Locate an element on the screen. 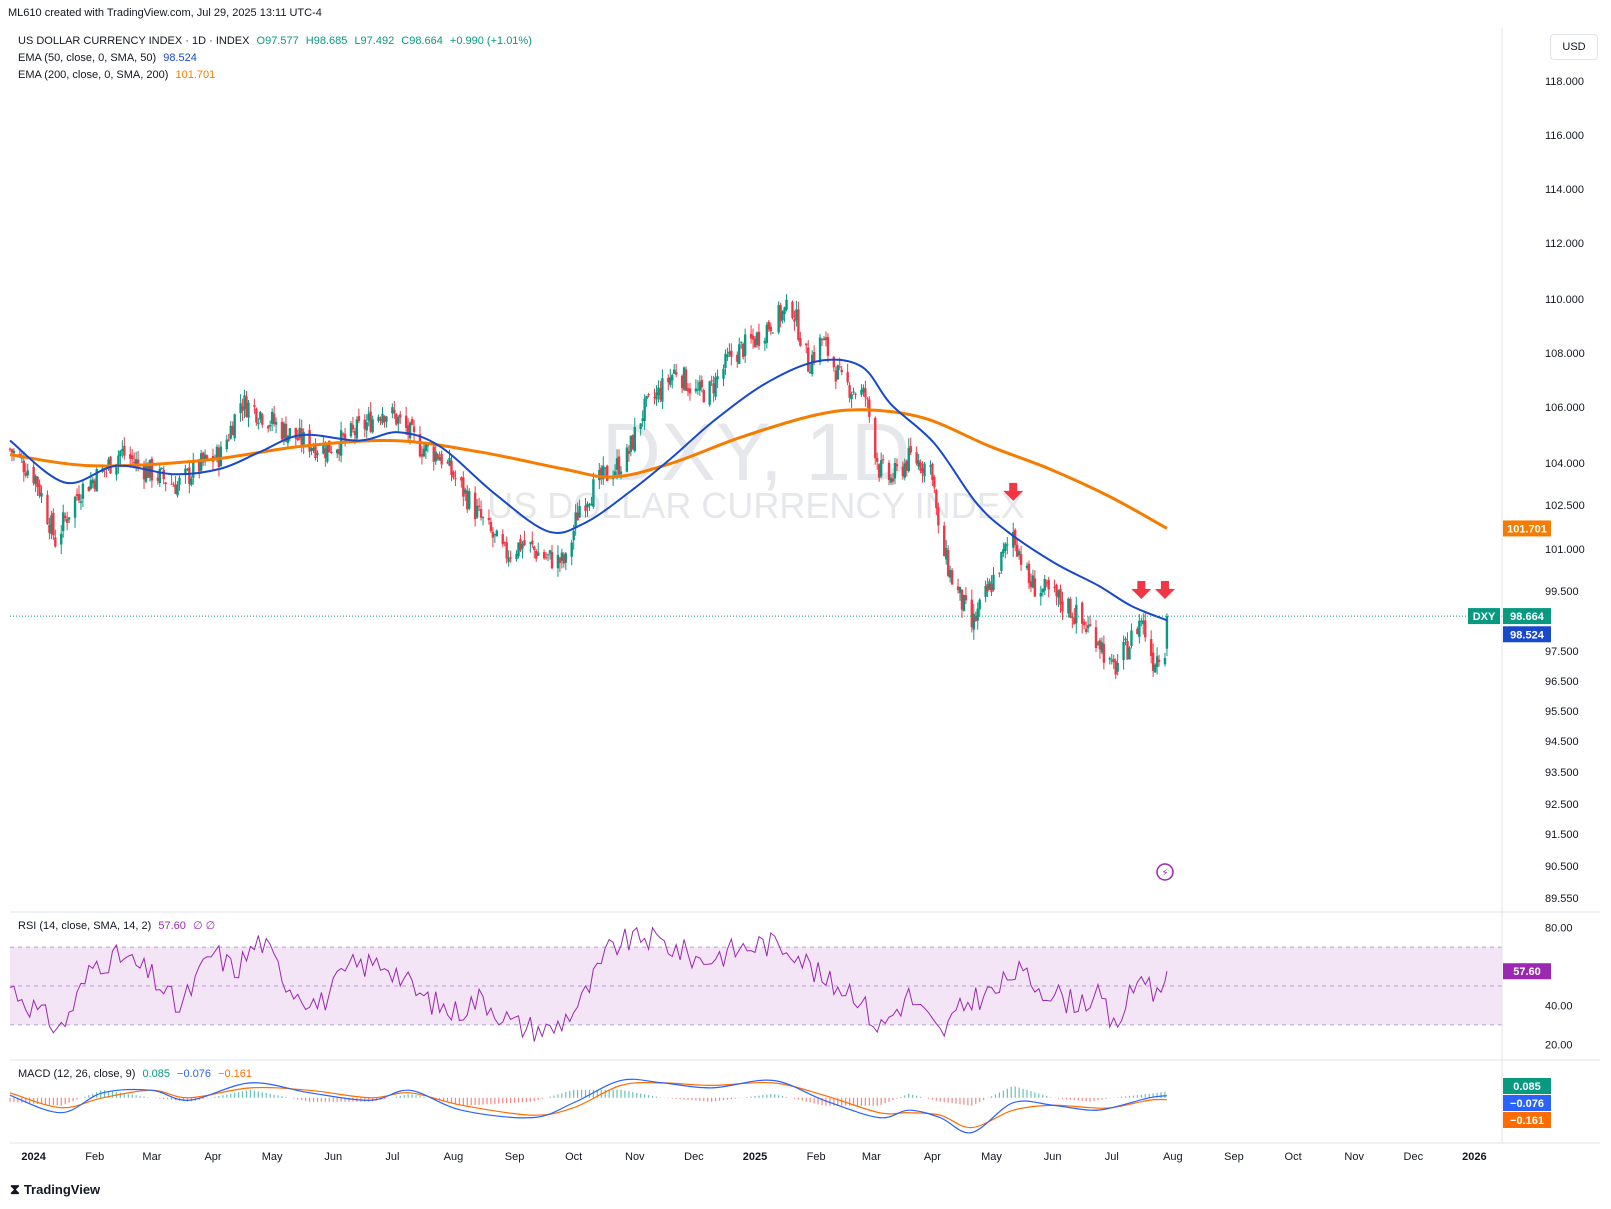  ema200-legend: EMA (200, close, 0, SMA, 200) 101.701 is located at coordinates (118, 75).